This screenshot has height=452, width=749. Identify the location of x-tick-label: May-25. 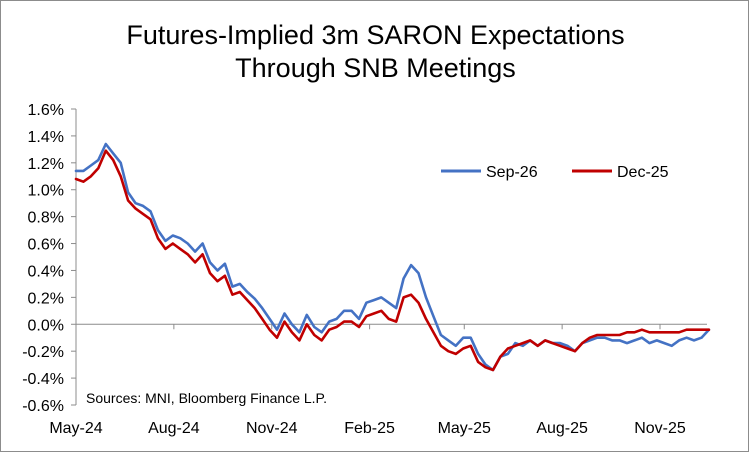
(464, 428).